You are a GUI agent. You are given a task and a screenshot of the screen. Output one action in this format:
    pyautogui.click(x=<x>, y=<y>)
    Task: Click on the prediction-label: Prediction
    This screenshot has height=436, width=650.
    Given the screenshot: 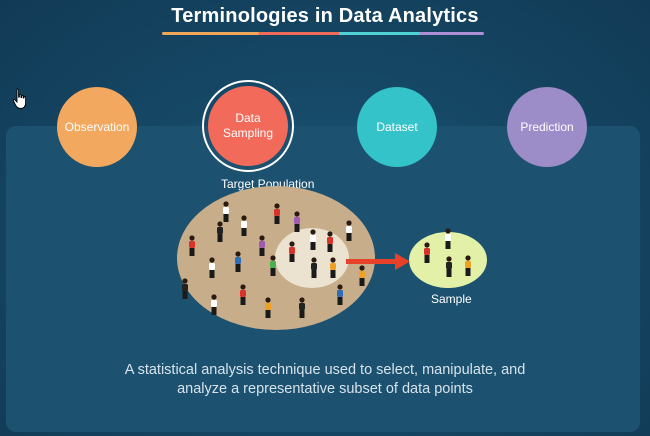 What is the action you would take?
    pyautogui.click(x=547, y=126)
    